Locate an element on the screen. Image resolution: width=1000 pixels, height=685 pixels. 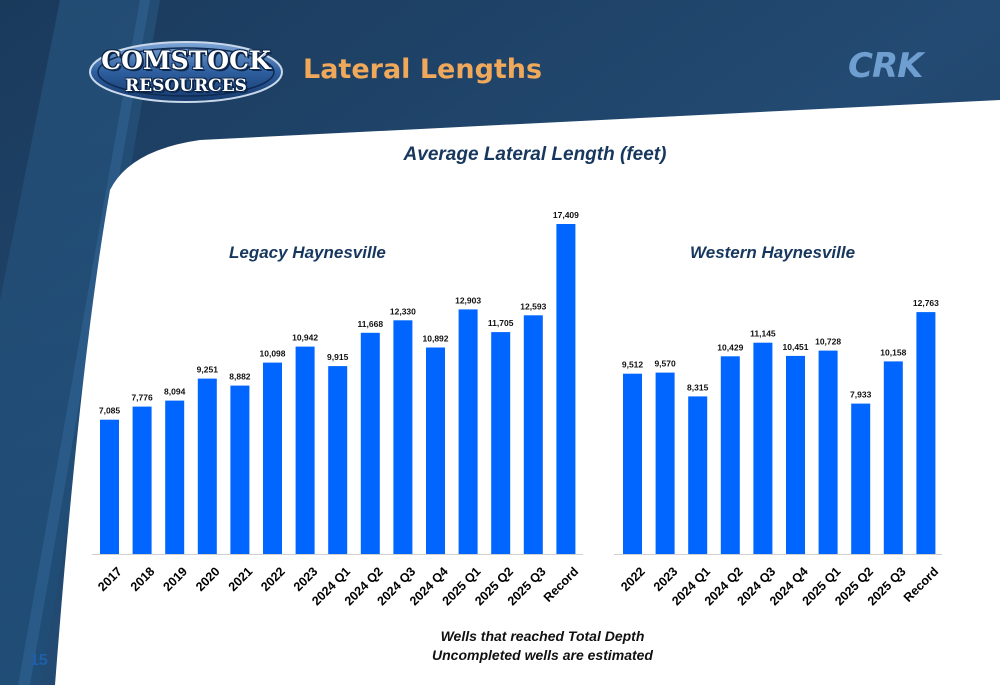
western-data-label-5: 10,451 is located at coordinates (796, 347).